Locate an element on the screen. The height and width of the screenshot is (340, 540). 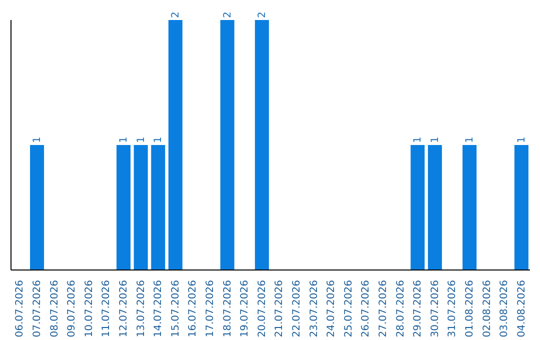
x-tick-label: 12.07.2026 is located at coordinates (124, 309).